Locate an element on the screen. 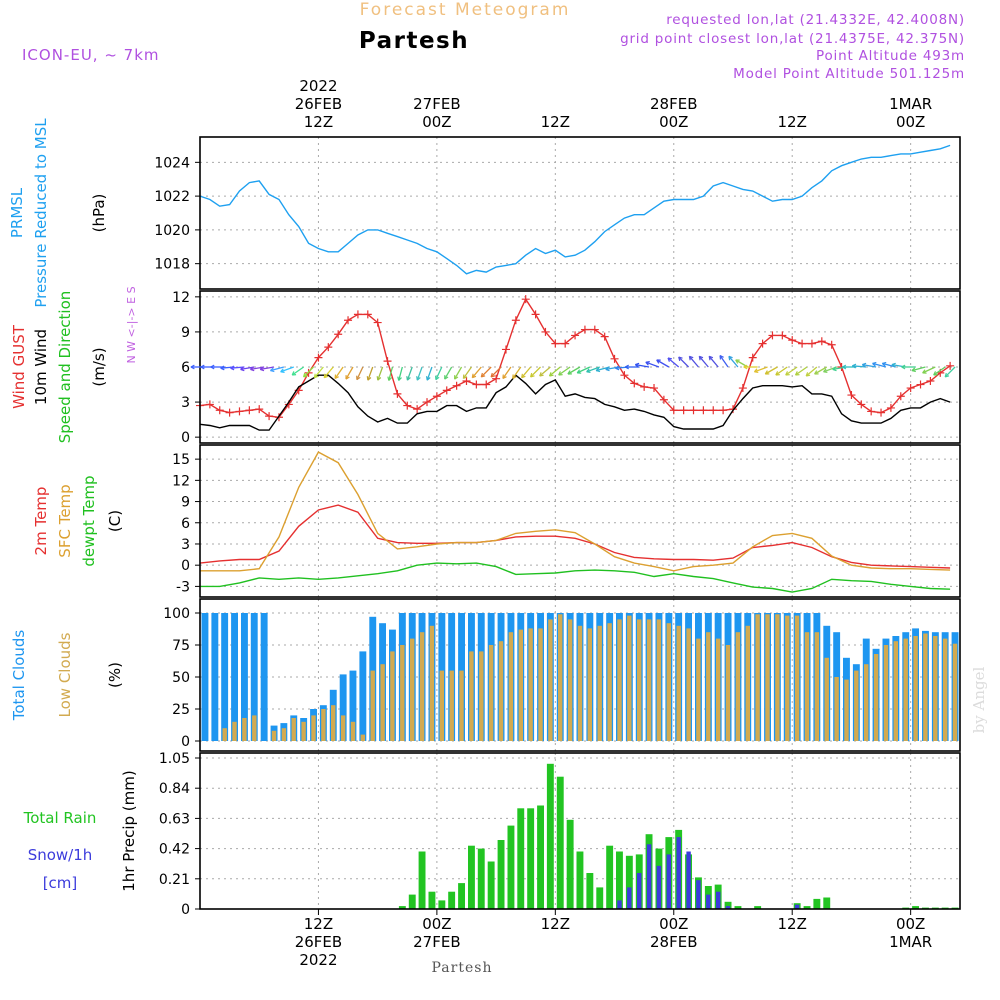 This screenshot has width=1000, height=1000. wind-ylabel: Speed and Direction is located at coordinates (65, 367).